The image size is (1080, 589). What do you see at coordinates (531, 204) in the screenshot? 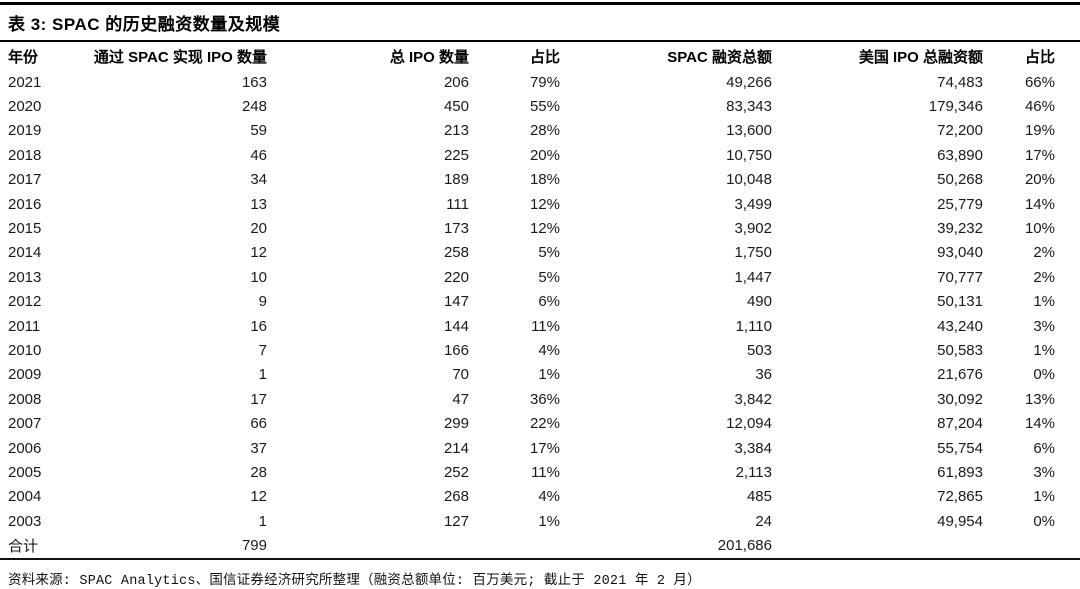
I see `table-row: 2016 13 111 12% 3,499 25,779 14%` at bounding box center [531, 204].